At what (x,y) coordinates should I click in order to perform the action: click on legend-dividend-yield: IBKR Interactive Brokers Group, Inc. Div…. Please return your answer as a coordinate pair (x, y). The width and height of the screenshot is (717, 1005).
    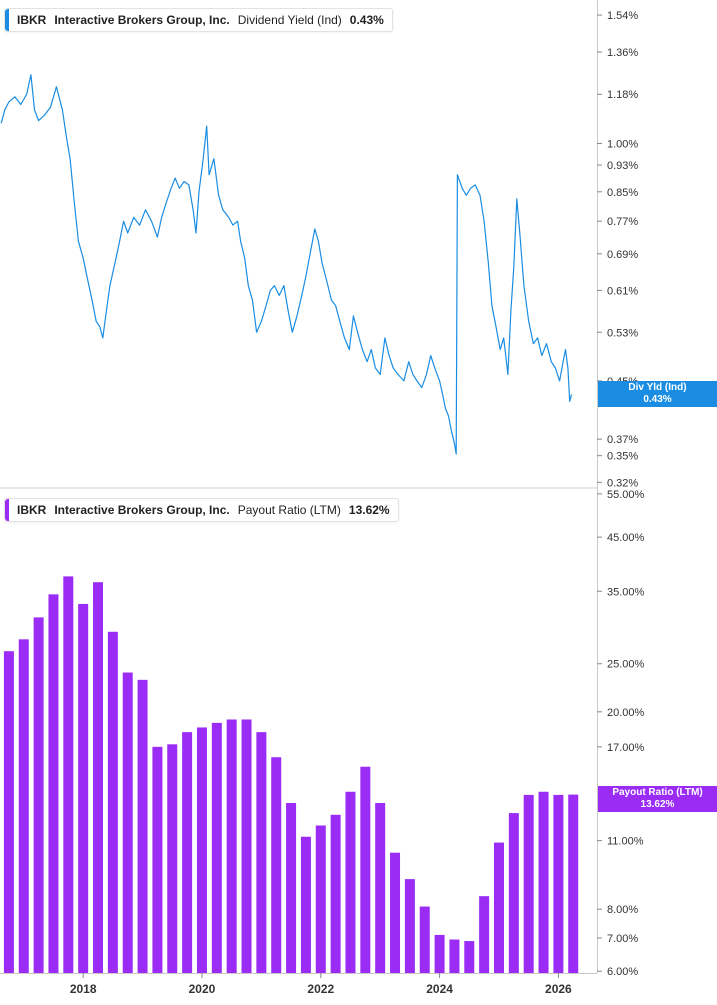
    Looking at the image, I should click on (198, 20).